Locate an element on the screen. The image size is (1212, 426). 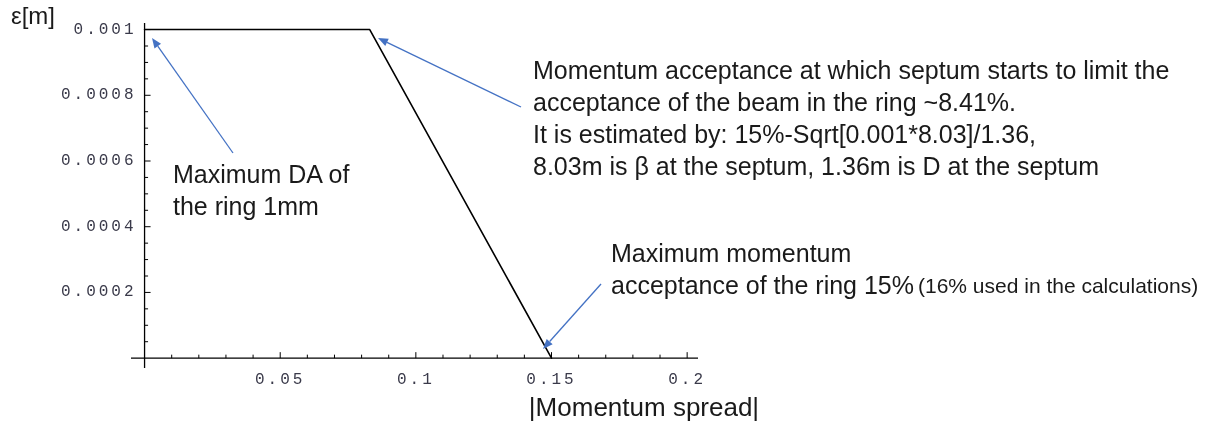
x-tick-label: 0.05 is located at coordinates (280, 380).